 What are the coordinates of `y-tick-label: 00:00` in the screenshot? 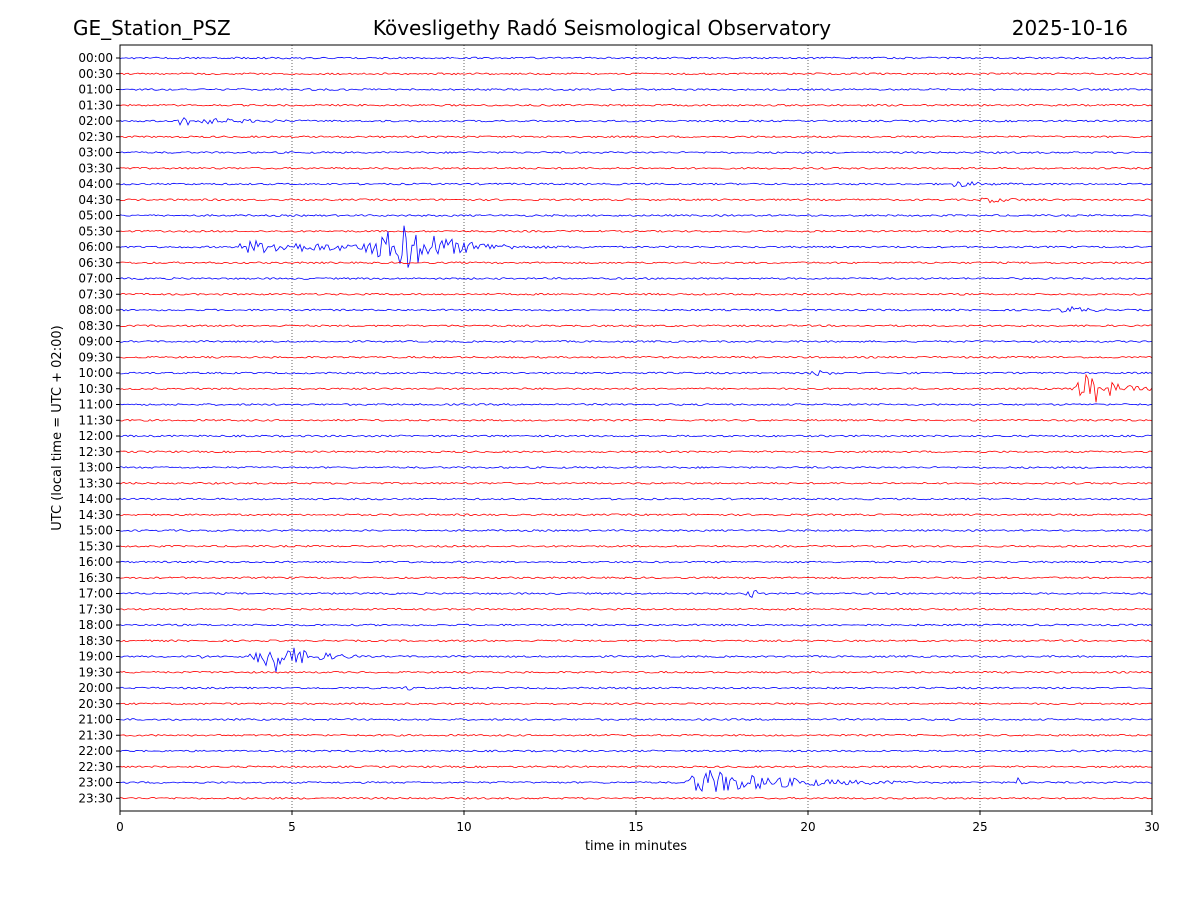 It's located at (95, 58).